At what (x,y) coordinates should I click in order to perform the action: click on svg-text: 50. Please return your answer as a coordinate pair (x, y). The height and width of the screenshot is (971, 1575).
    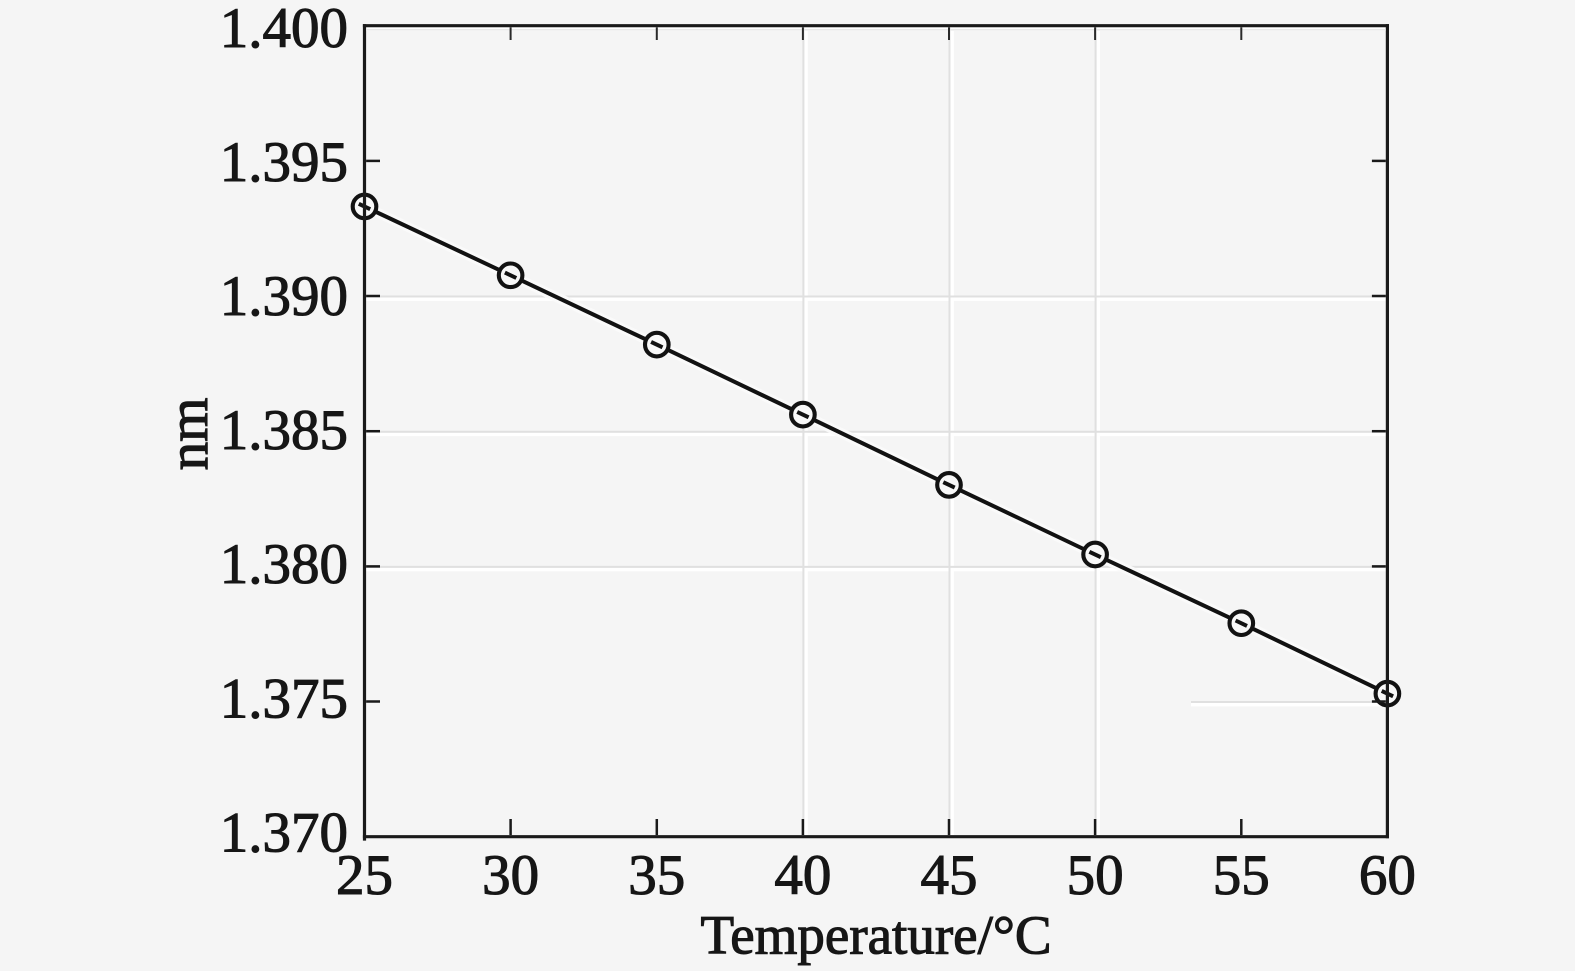
    Looking at the image, I should click on (1095, 875).